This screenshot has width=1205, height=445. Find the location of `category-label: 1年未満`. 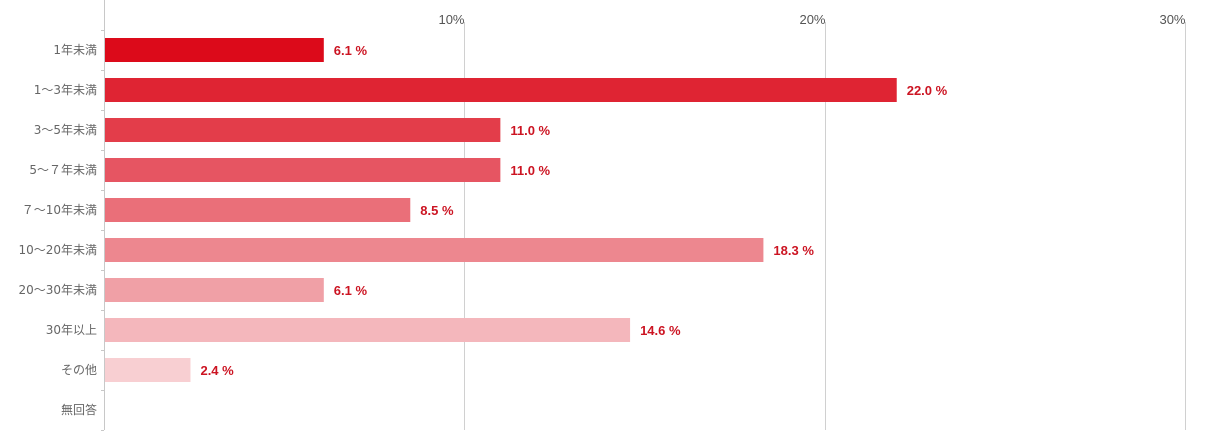

category-label: 1年未満 is located at coordinates (75, 50).